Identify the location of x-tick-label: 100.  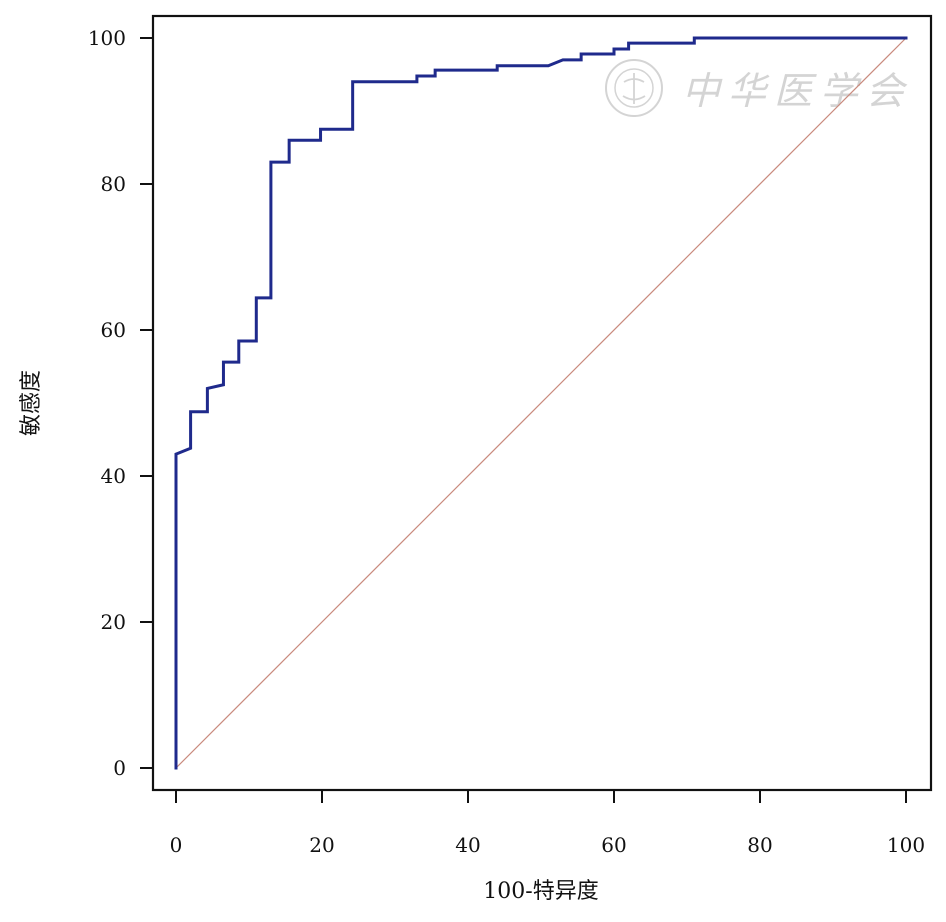
(906, 845).